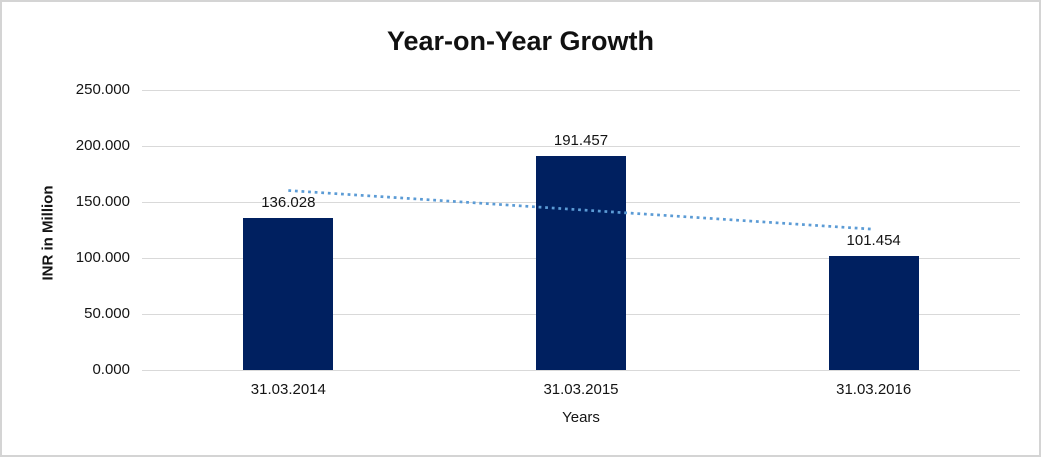  I want to click on x-axis-title: Years, so click(581, 417).